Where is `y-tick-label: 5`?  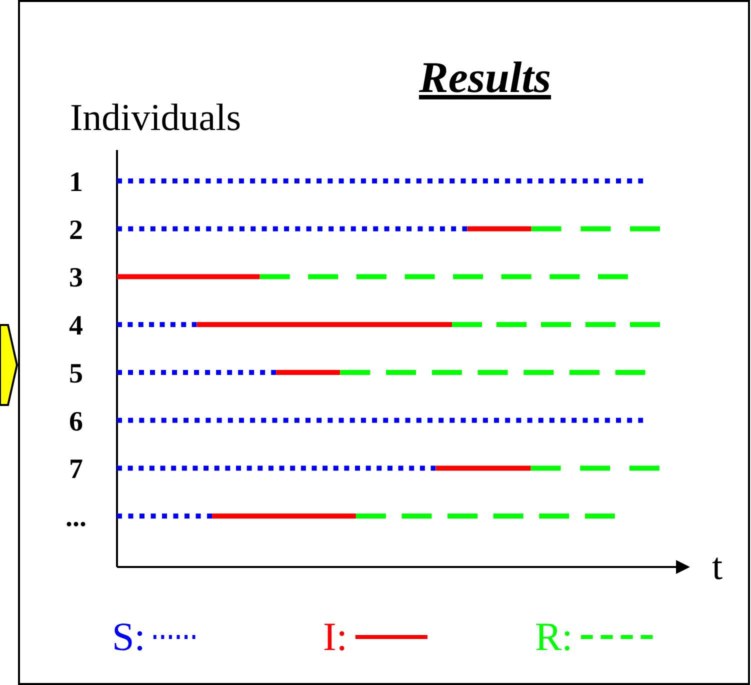
y-tick-label: 5 is located at coordinates (76, 374).